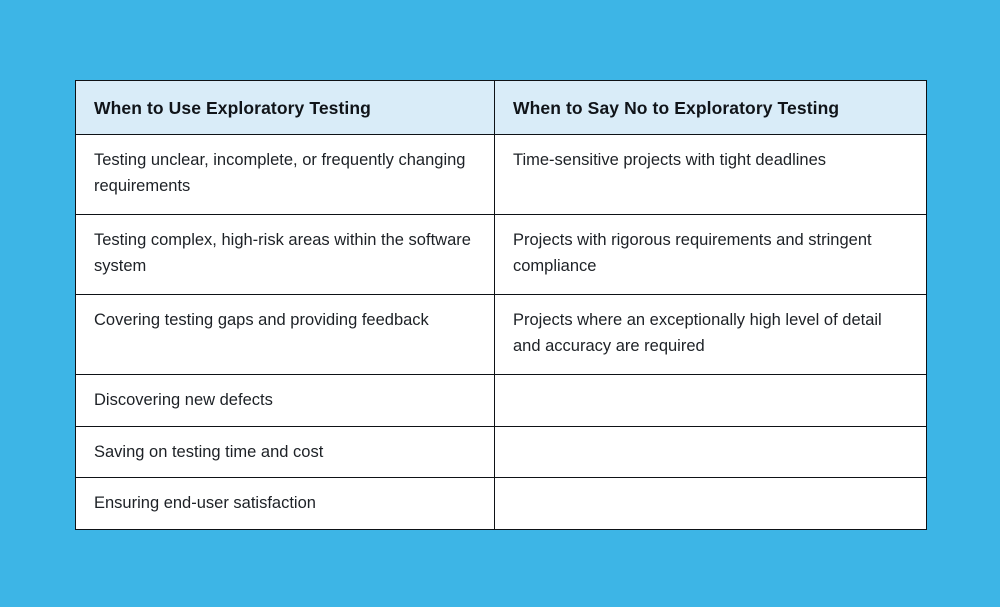  What do you see at coordinates (285, 107) in the screenshot?
I see `header-cell-when-to-use: When to Use Exploratory Testing` at bounding box center [285, 107].